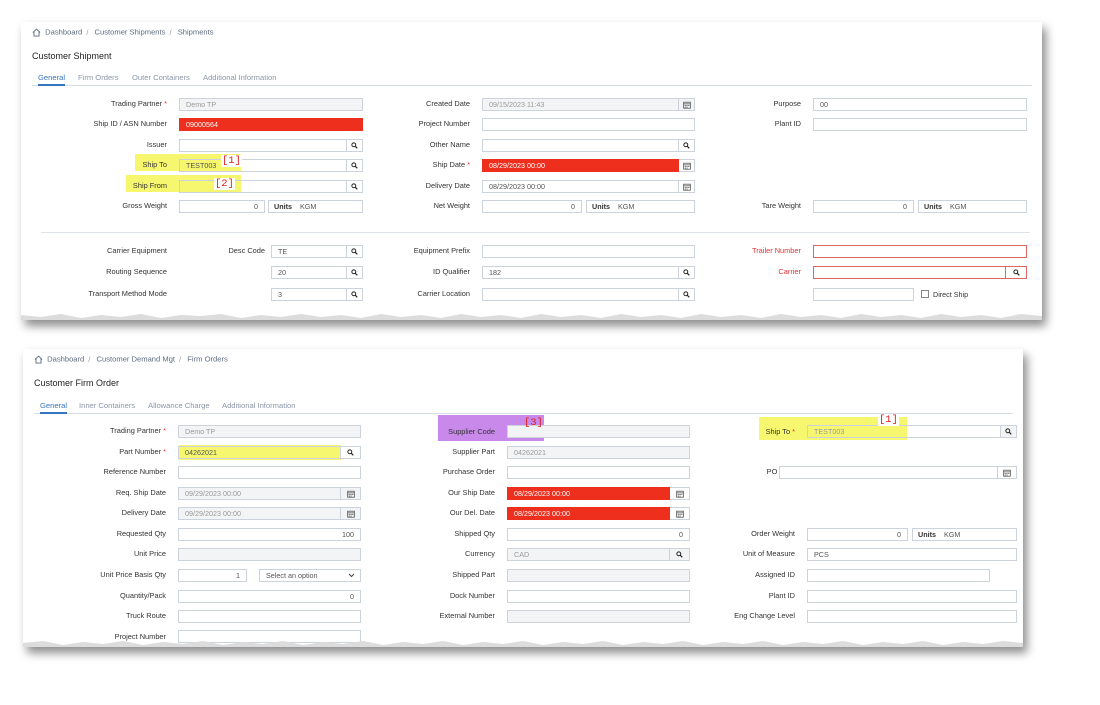  Describe the element at coordinates (309, 272) in the screenshot. I see `routing-sequence-field: 20` at that location.